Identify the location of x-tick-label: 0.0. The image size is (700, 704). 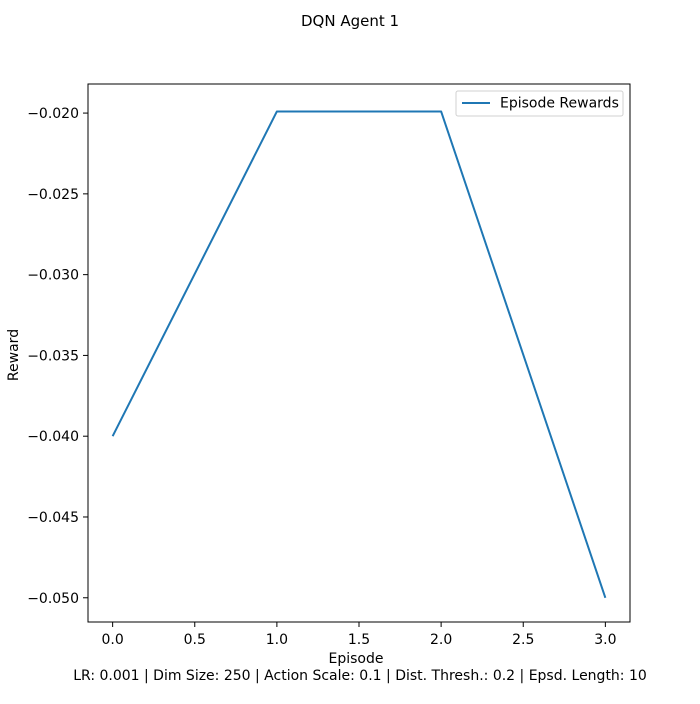
(113, 640).